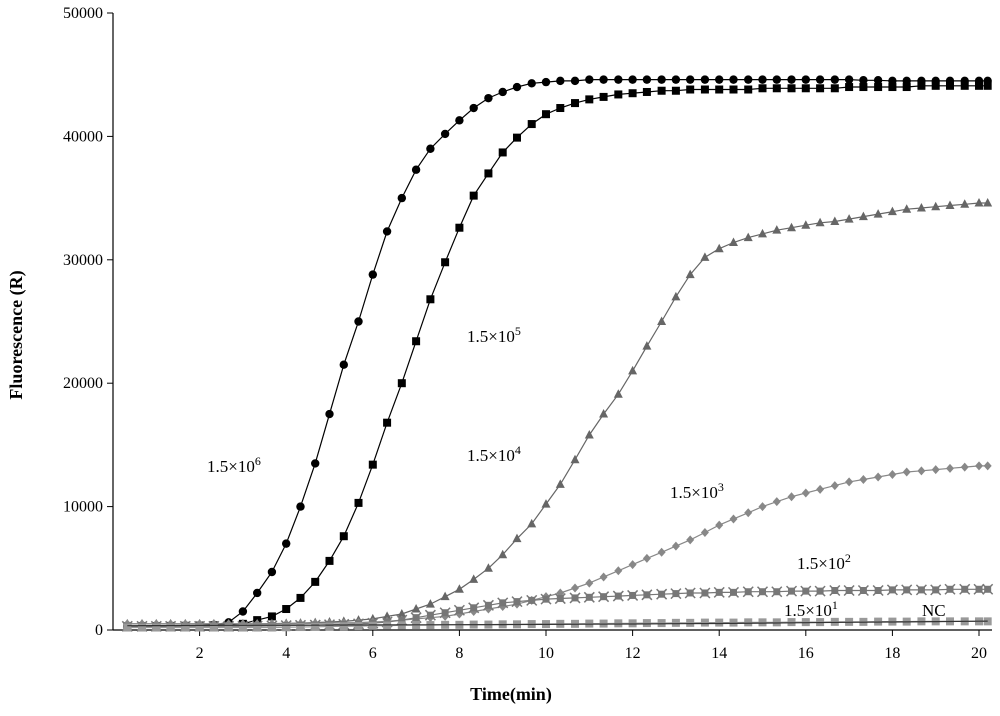 This screenshot has height=716, width=1000. I want to click on x-tick-label: 4, so click(286, 653).